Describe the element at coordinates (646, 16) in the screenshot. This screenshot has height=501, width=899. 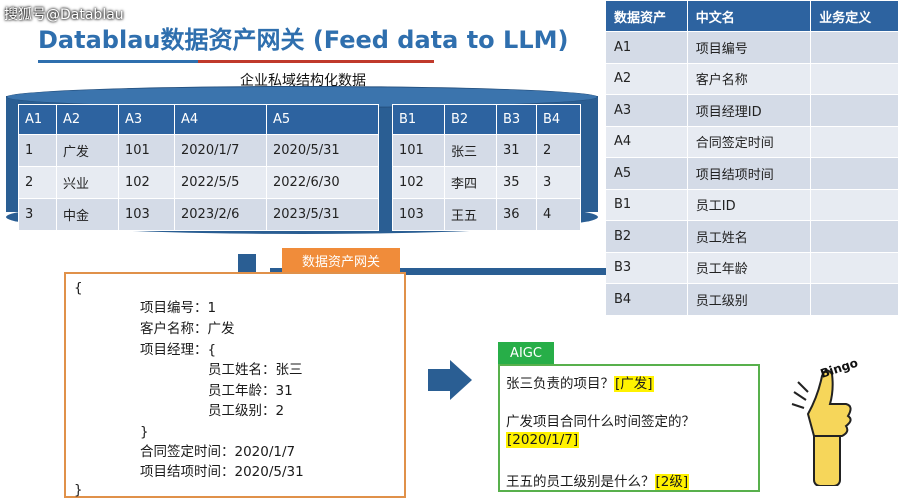
I see `dictionary-header: 数据资产` at that location.